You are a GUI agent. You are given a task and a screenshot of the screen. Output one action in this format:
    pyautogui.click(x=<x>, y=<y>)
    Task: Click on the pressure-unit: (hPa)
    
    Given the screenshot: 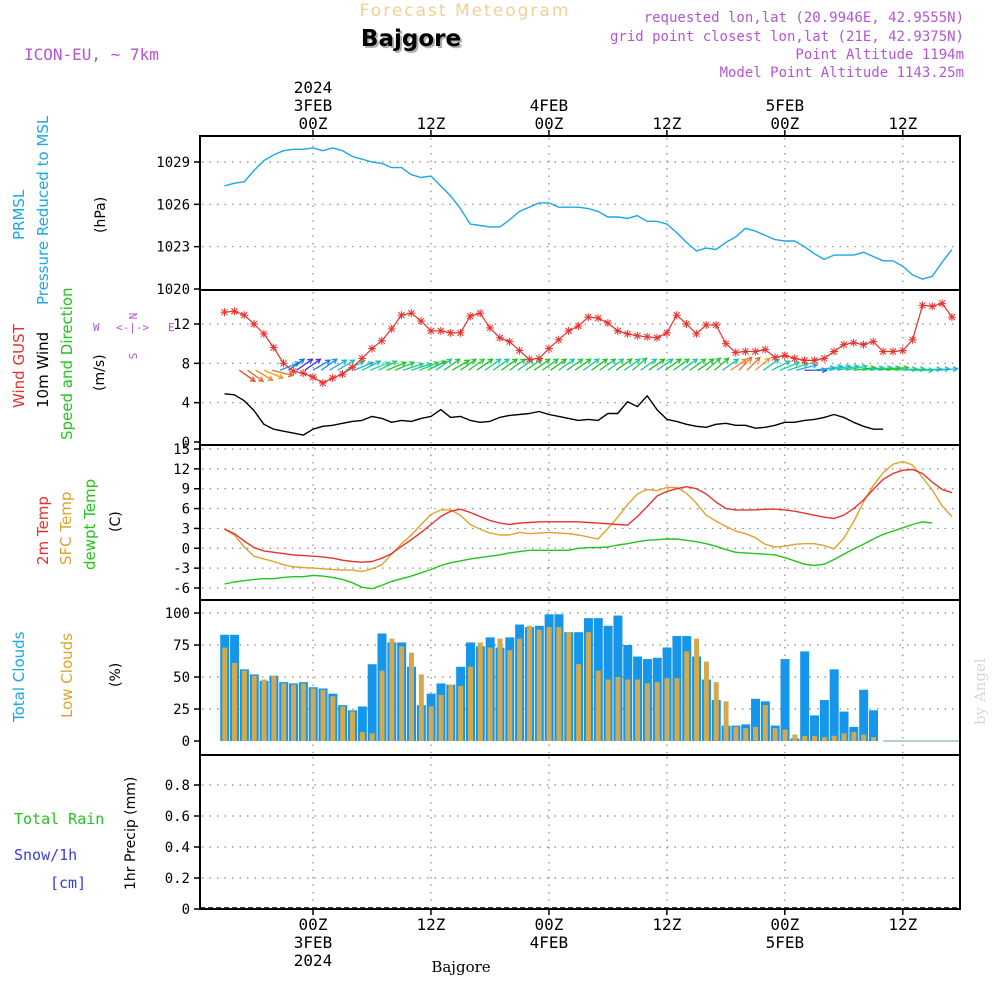 What is the action you would take?
    pyautogui.click(x=101, y=215)
    